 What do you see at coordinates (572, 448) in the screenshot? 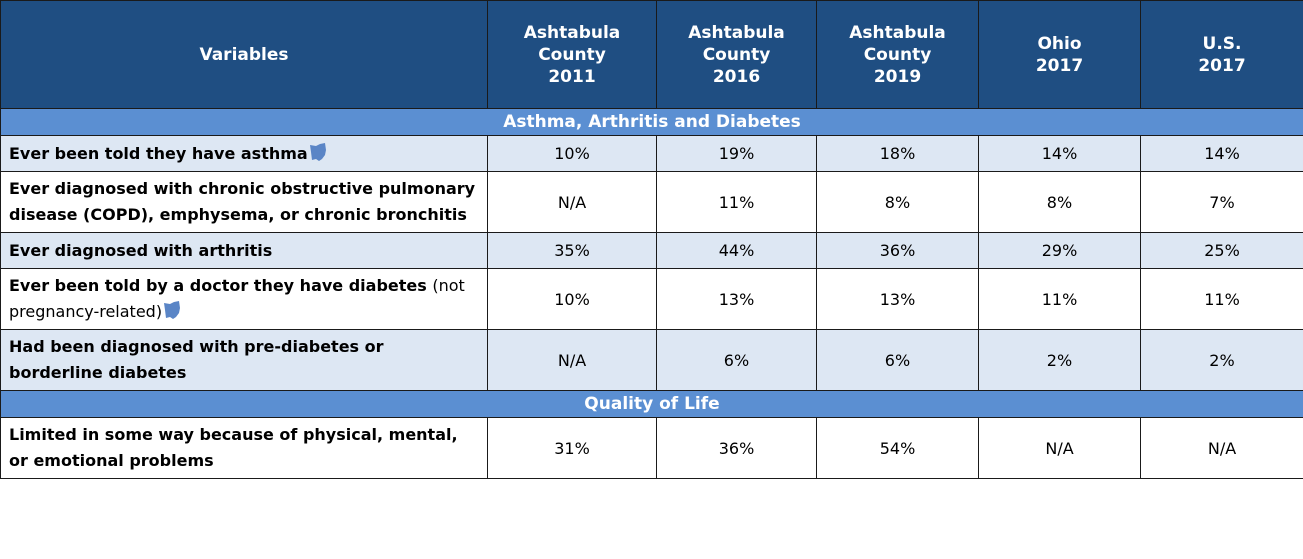
I see `value-cell: 31%` at bounding box center [572, 448].